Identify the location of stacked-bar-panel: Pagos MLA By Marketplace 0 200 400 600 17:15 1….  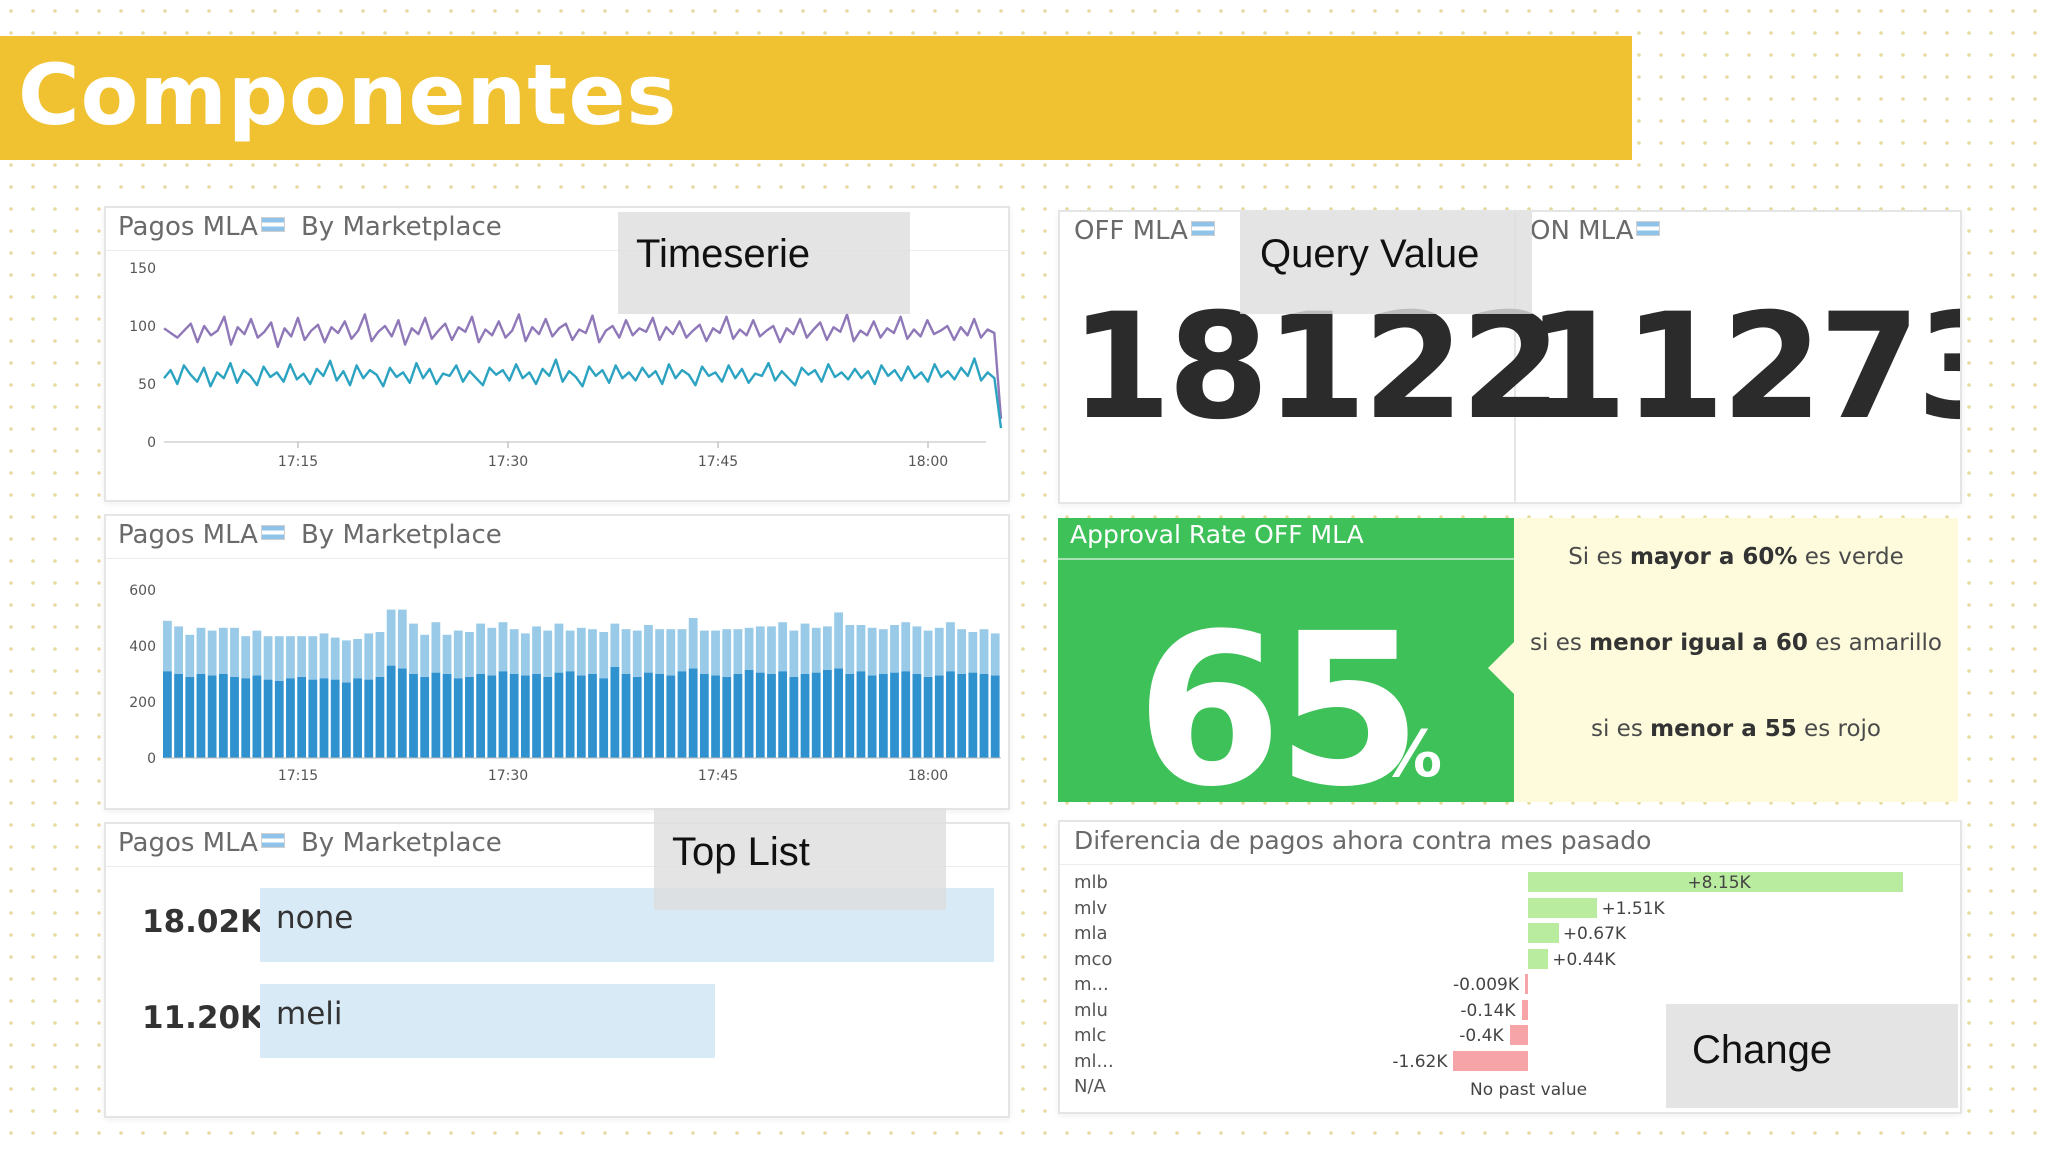
(557, 662).